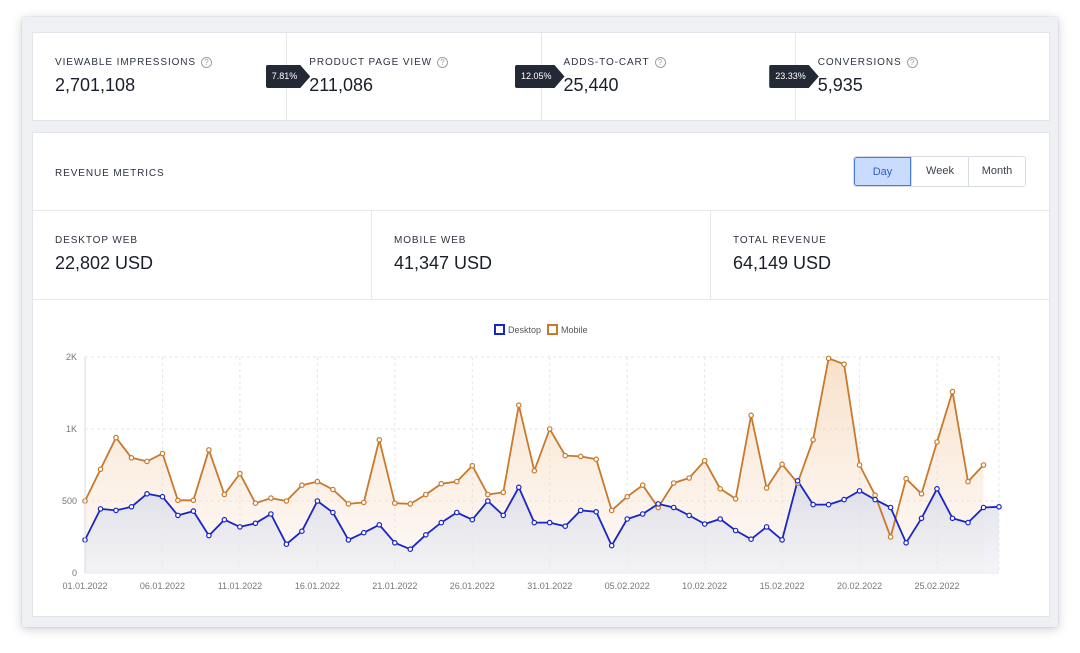 The height and width of the screenshot is (653, 1080). What do you see at coordinates (552, 329) in the screenshot?
I see `legend-mobile-swatch` at bounding box center [552, 329].